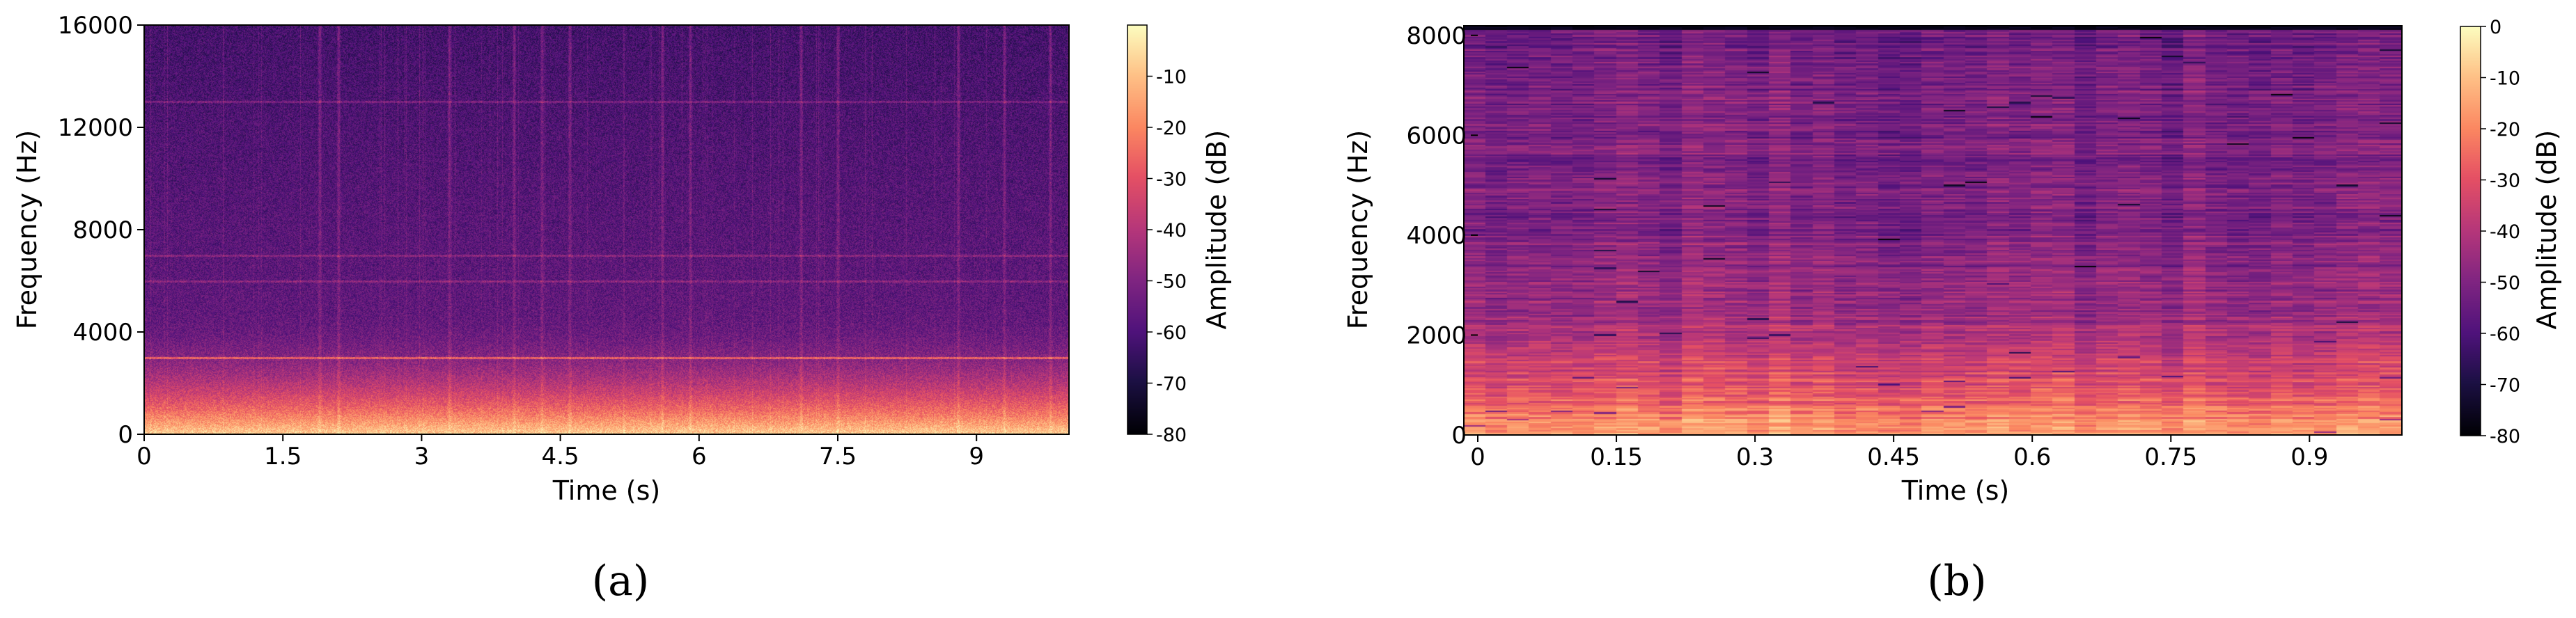 This screenshot has width=2576, height=618. What do you see at coordinates (699, 456) in the screenshot?
I see `x-tick-label-a: 6` at bounding box center [699, 456].